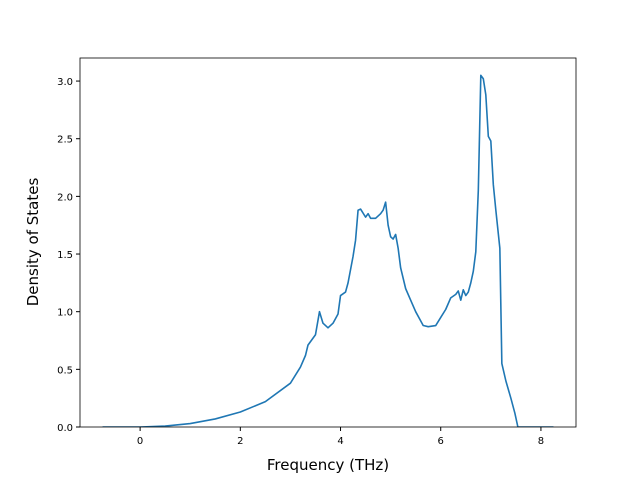 Image resolution: width=640 pixels, height=480 pixels. Describe the element at coordinates (140, 441) in the screenshot. I see `x-tick-label: 0` at that location.